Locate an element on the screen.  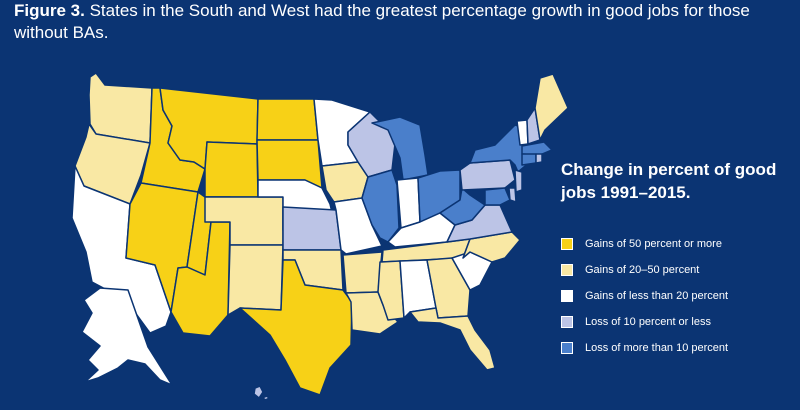
legend-label: Gains of less than 20 percent is located at coordinates (657, 296).